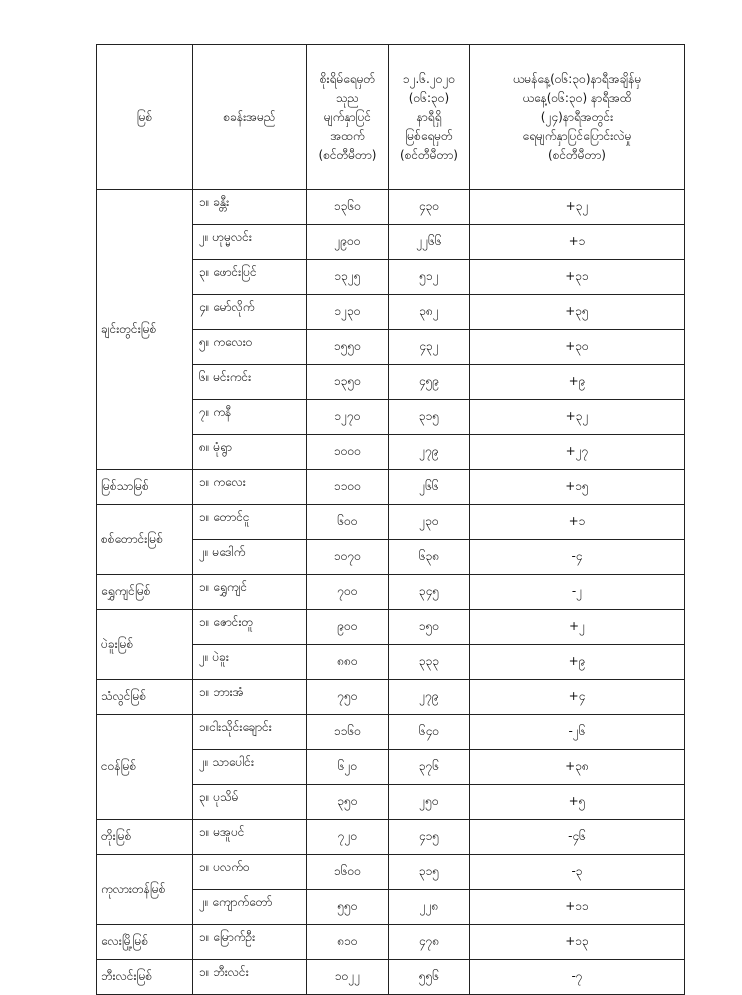 This screenshot has width=742, height=995. I want to click on level-change: +၄, so click(577, 697).